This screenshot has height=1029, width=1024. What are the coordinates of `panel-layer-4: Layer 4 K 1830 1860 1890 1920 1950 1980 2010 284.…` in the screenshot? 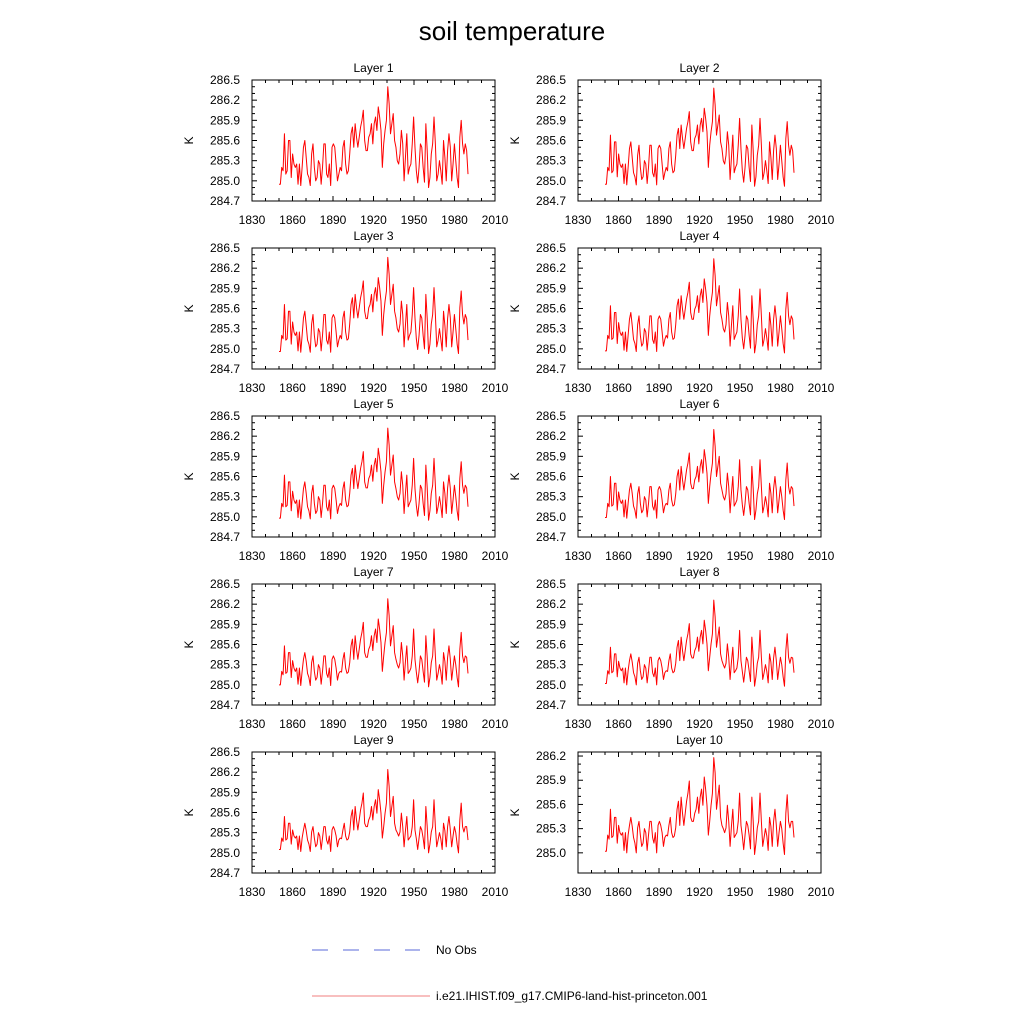 It's located at (671, 312).